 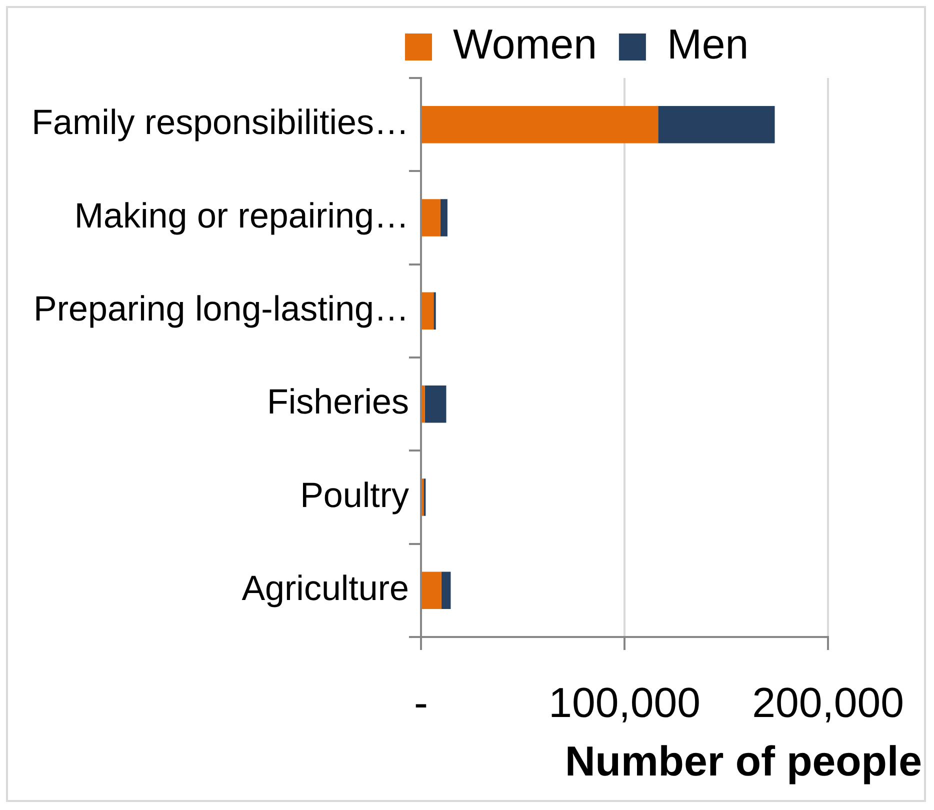 What do you see at coordinates (707, 44) in the screenshot?
I see `legend-label: Men` at bounding box center [707, 44].